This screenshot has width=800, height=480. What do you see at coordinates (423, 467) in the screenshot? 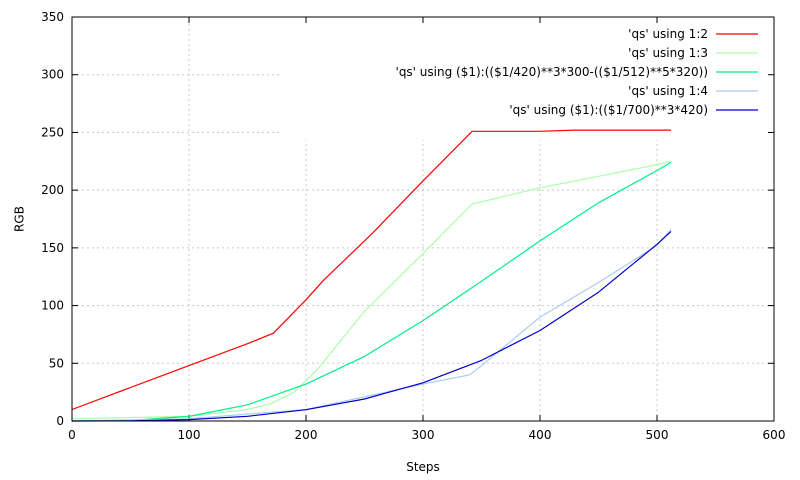
I see `x-axis-label: Steps` at bounding box center [423, 467].